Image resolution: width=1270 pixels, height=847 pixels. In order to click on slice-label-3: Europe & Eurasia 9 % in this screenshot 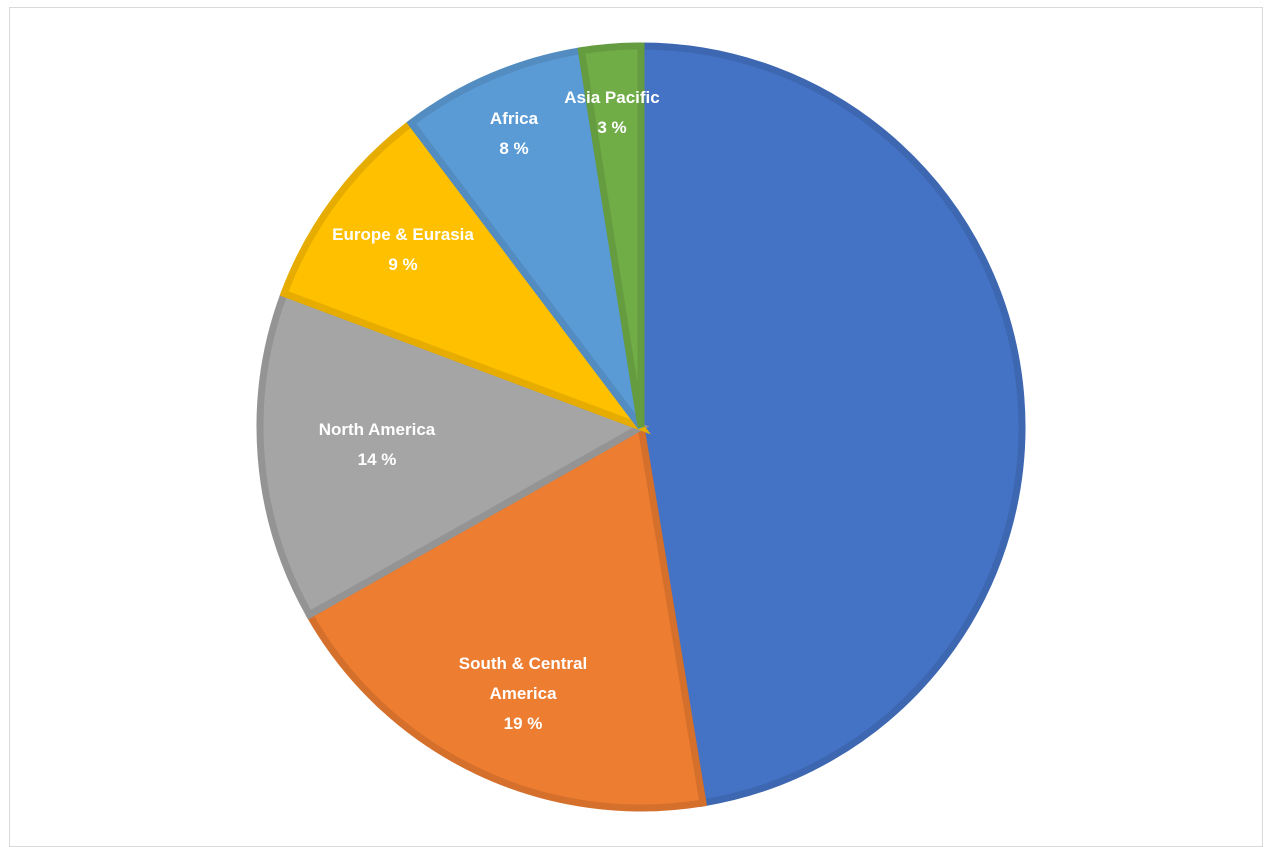, I will do `click(403, 249)`.